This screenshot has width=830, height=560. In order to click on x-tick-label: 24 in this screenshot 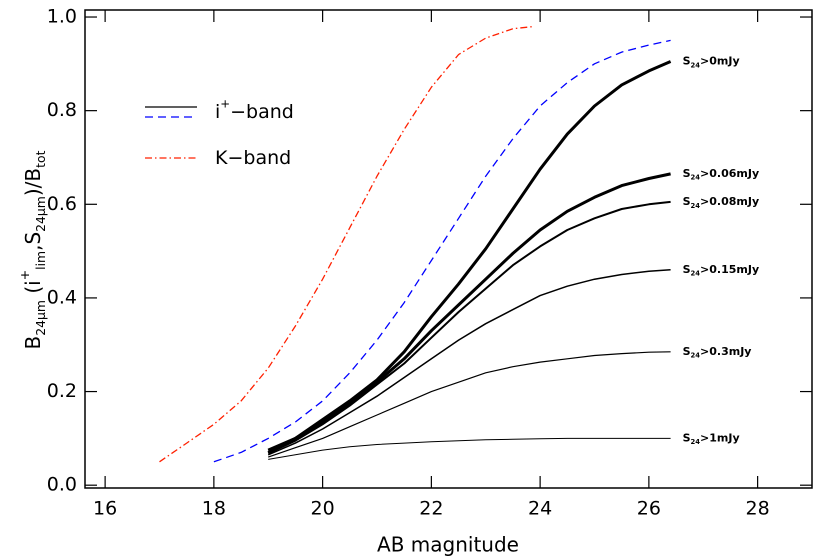, I will do `click(540, 509)`.